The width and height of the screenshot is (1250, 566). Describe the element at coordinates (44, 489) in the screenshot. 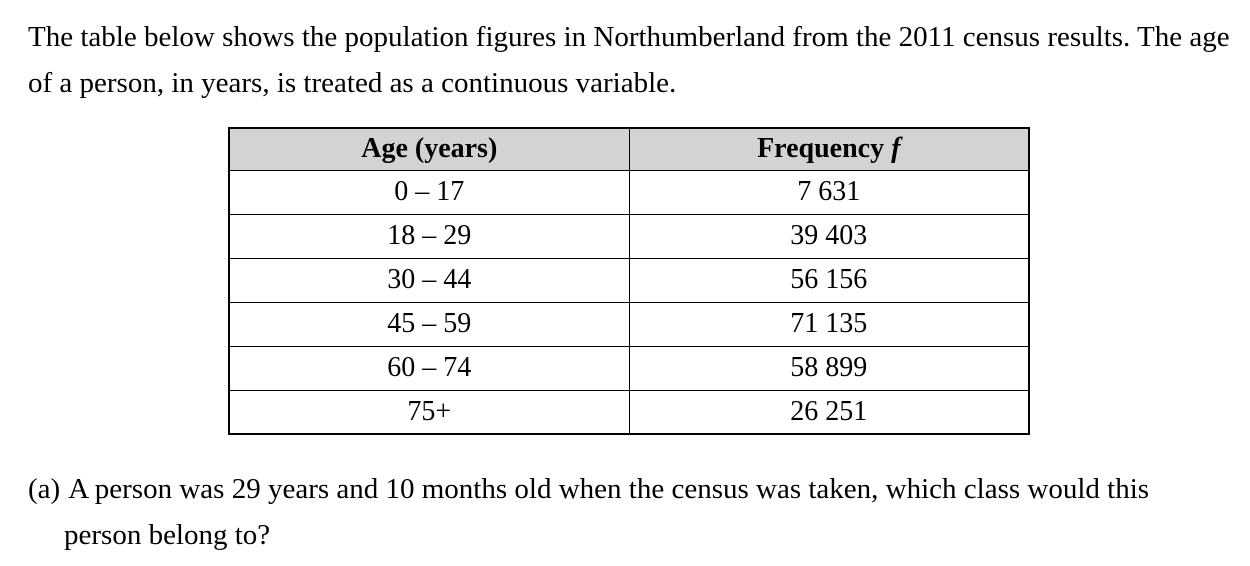

I see `question-a-label: (a)` at that location.